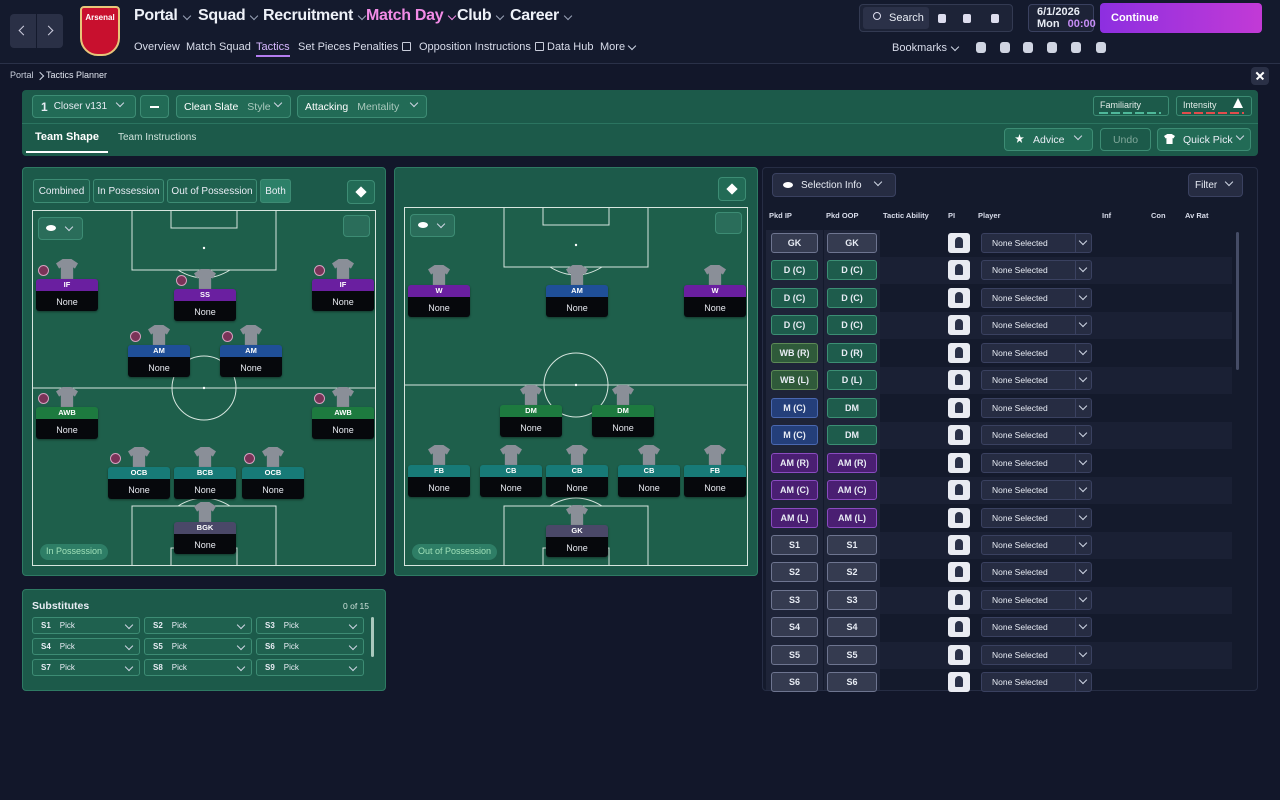 Image resolution: width=1280 pixels, height=800 pixels. Describe the element at coordinates (989, 215) in the screenshot. I see `column-header: Player` at that location.